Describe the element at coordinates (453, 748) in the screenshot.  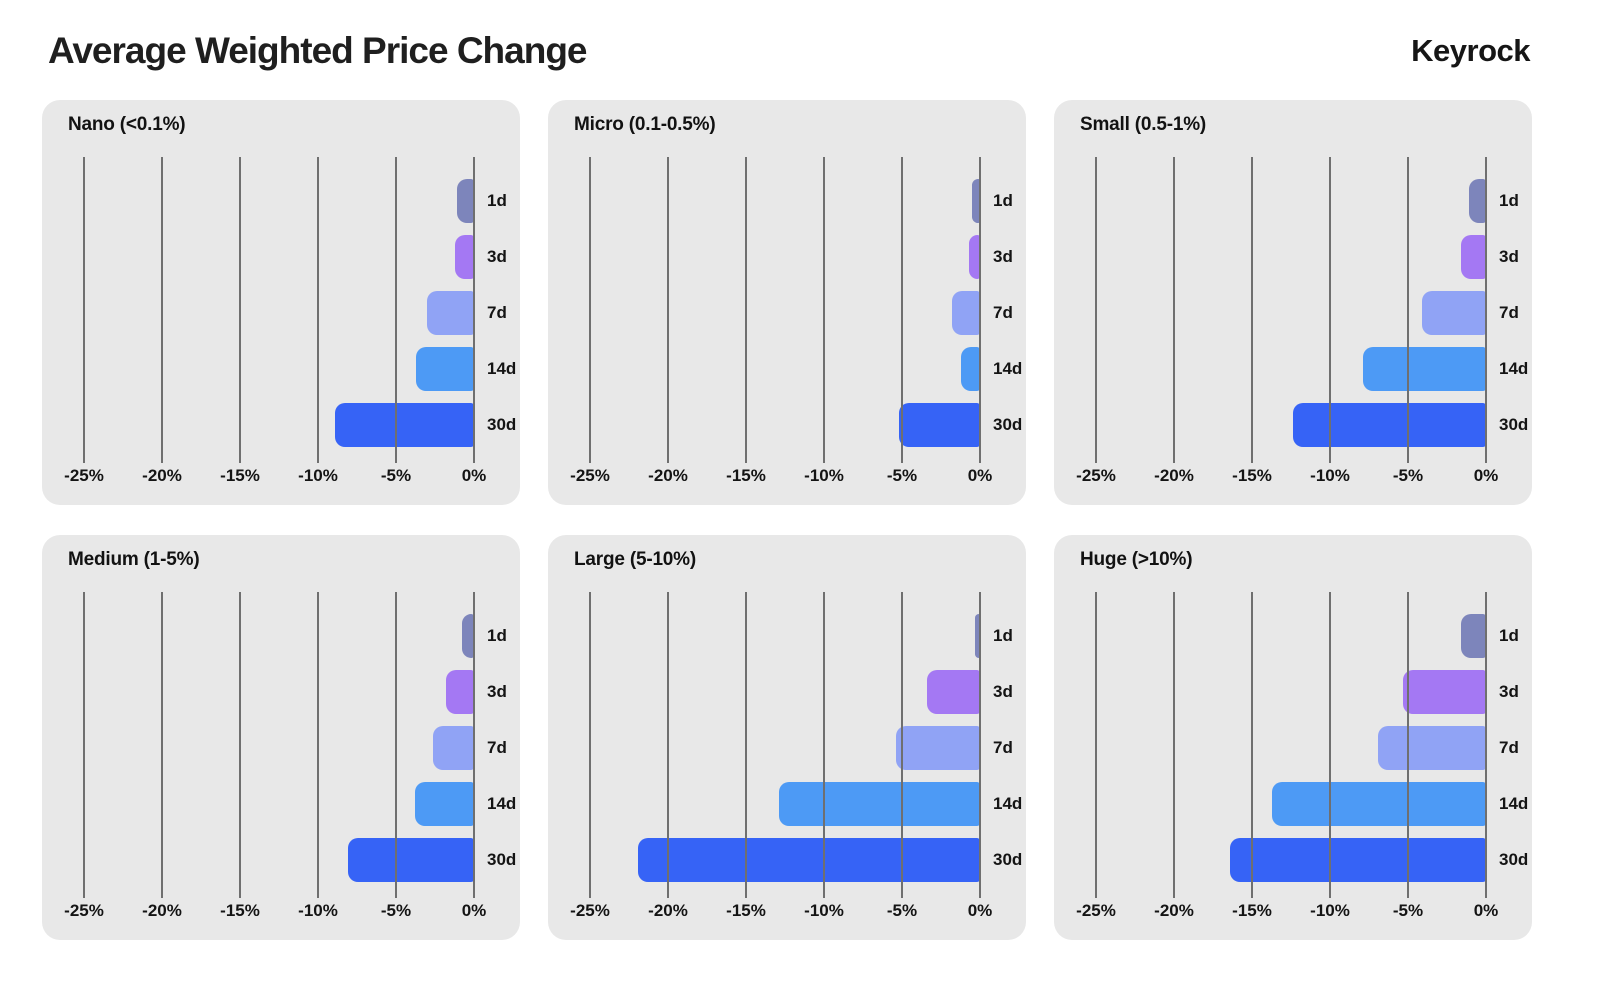
I see `bar-7d` at that location.